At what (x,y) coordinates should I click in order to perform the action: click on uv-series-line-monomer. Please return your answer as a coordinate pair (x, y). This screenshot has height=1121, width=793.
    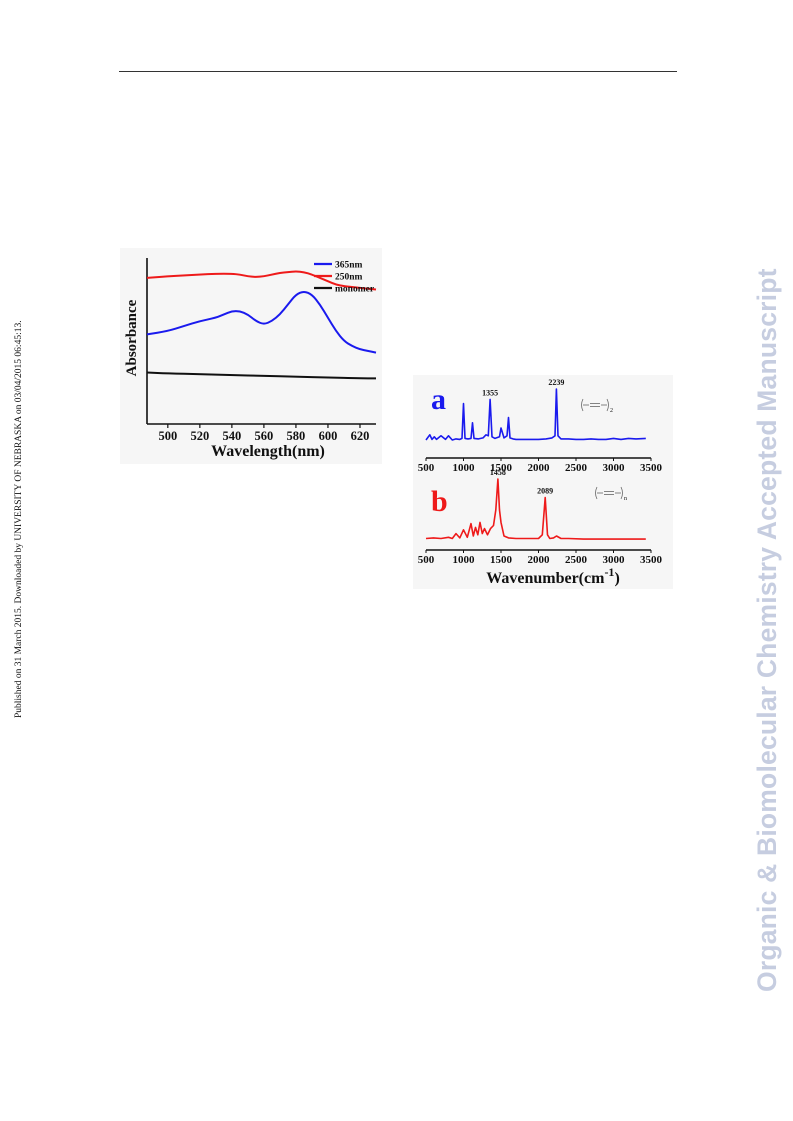
    Looking at the image, I should click on (261, 375).